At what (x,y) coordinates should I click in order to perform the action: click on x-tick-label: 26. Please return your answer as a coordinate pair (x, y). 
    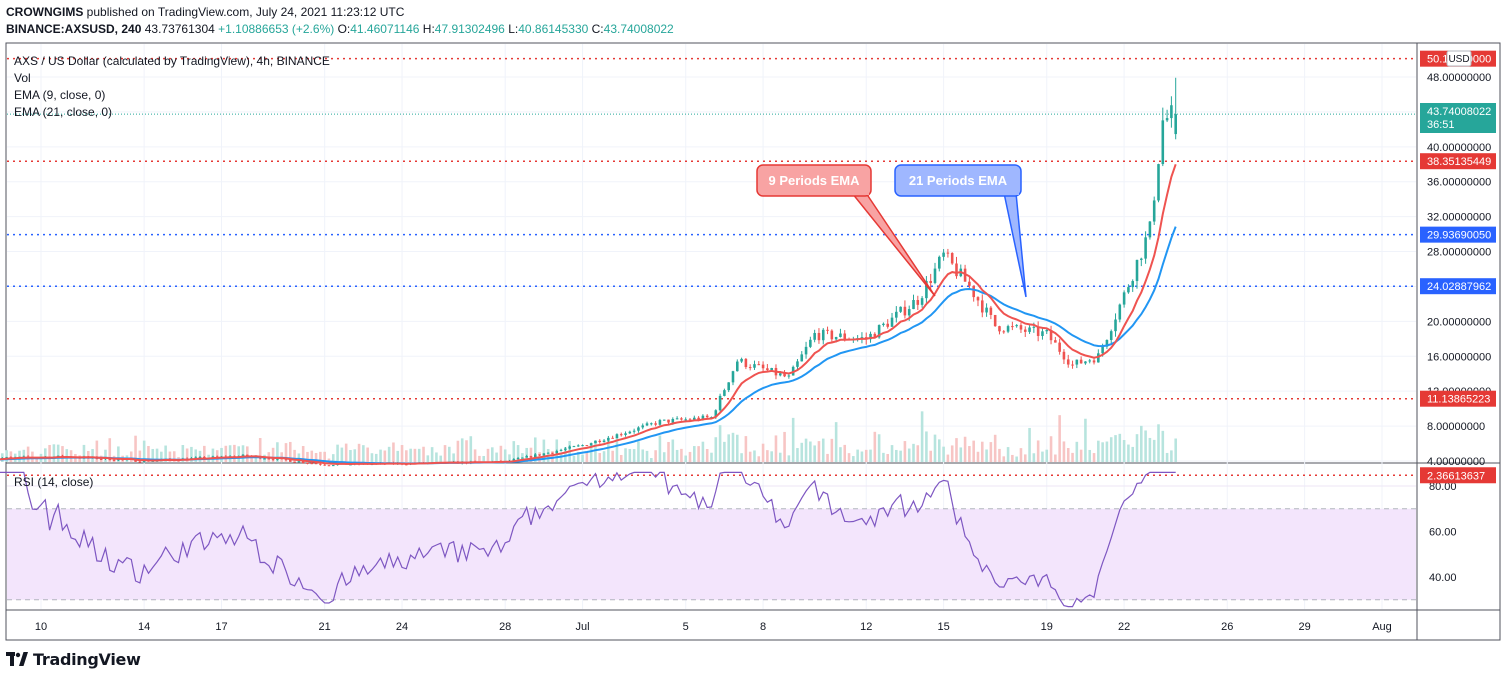
    Looking at the image, I should click on (1227, 627).